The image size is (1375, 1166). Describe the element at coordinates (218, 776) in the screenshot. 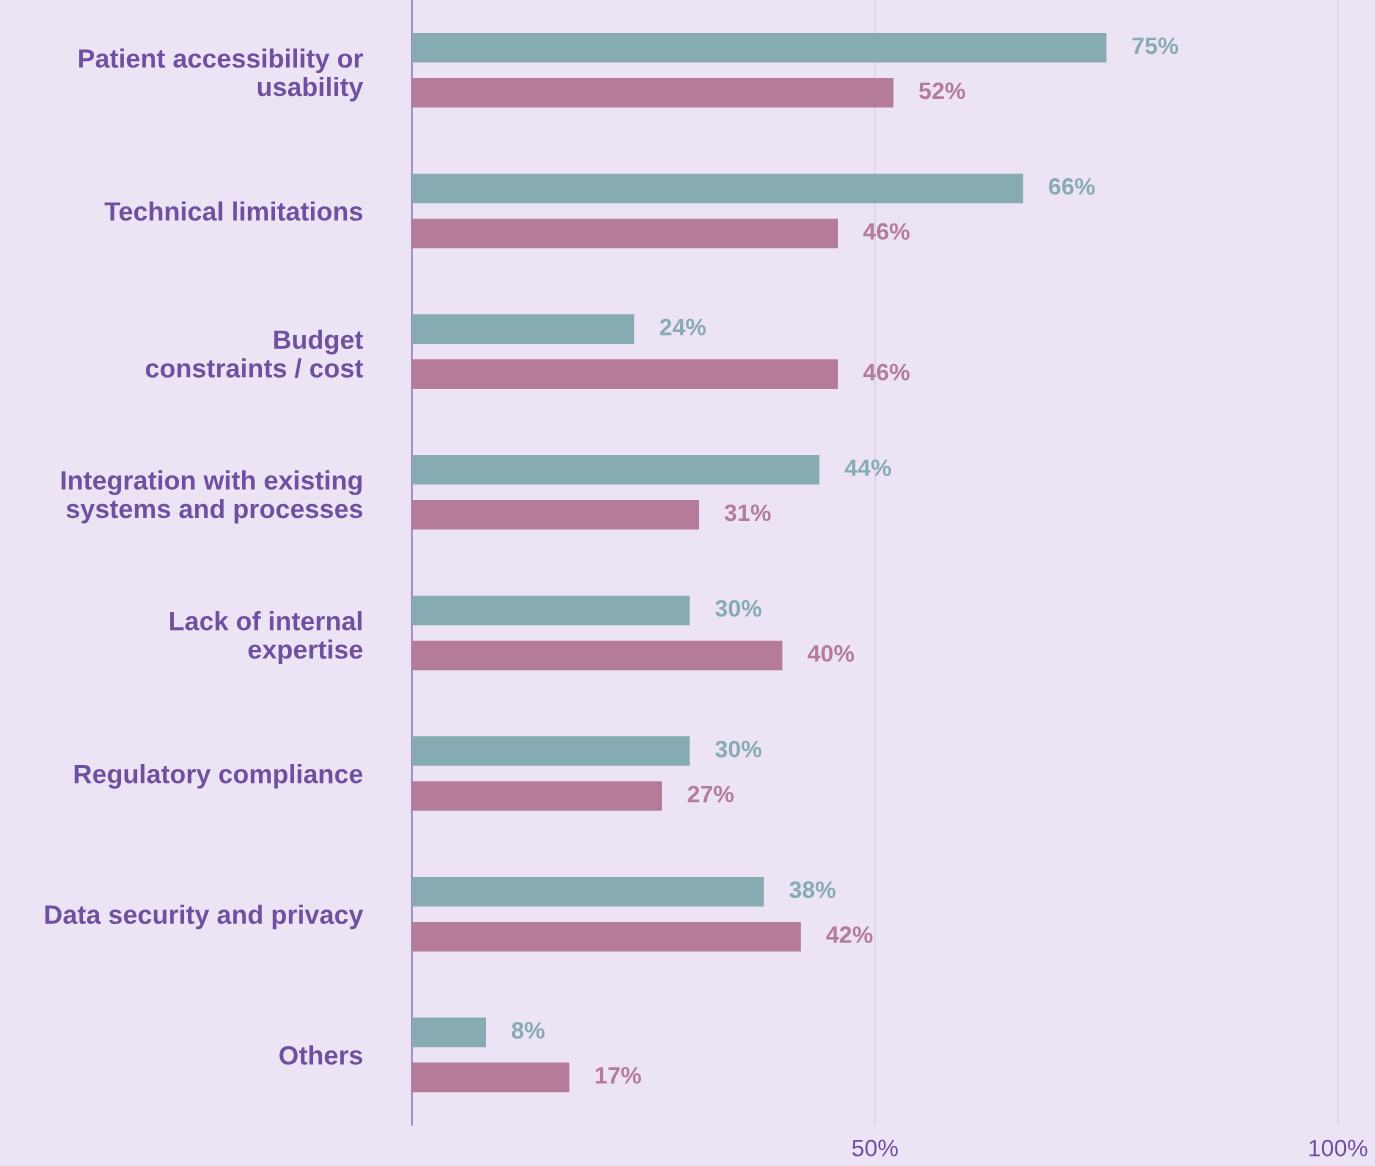

I see `y-tick-label: Regulatory compliance` at that location.